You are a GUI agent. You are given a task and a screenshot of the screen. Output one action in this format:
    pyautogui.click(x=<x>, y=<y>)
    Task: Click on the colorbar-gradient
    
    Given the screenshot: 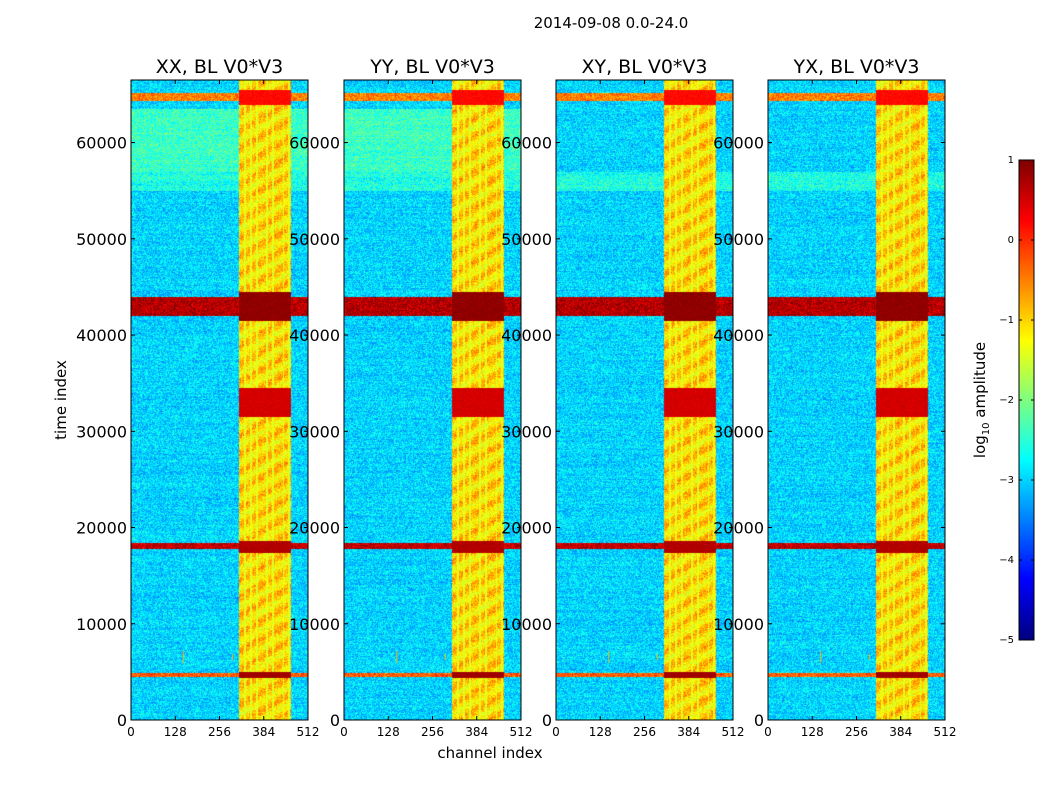 What is the action you would take?
    pyautogui.click(x=1026, y=400)
    